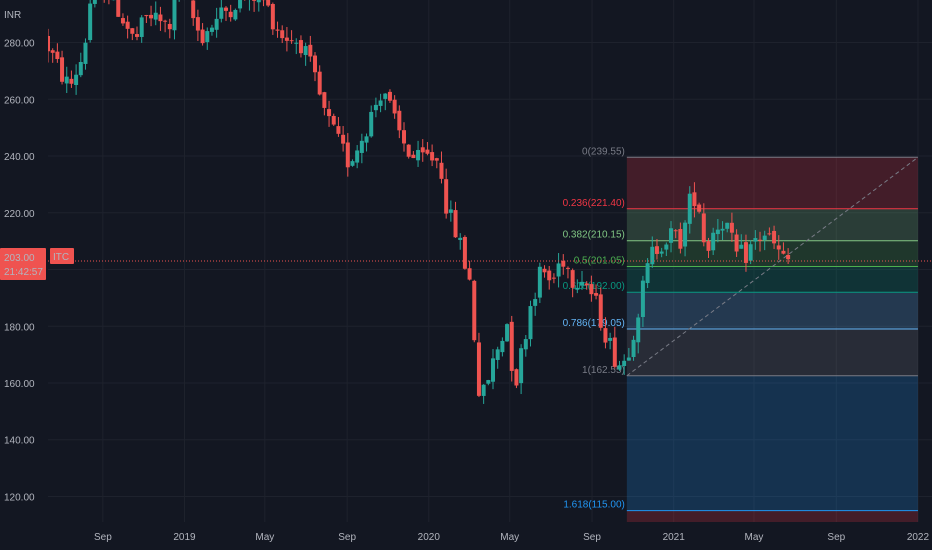 The width and height of the screenshot is (932, 550). I want to click on fib-level-label: 1(162.55), so click(603, 370).